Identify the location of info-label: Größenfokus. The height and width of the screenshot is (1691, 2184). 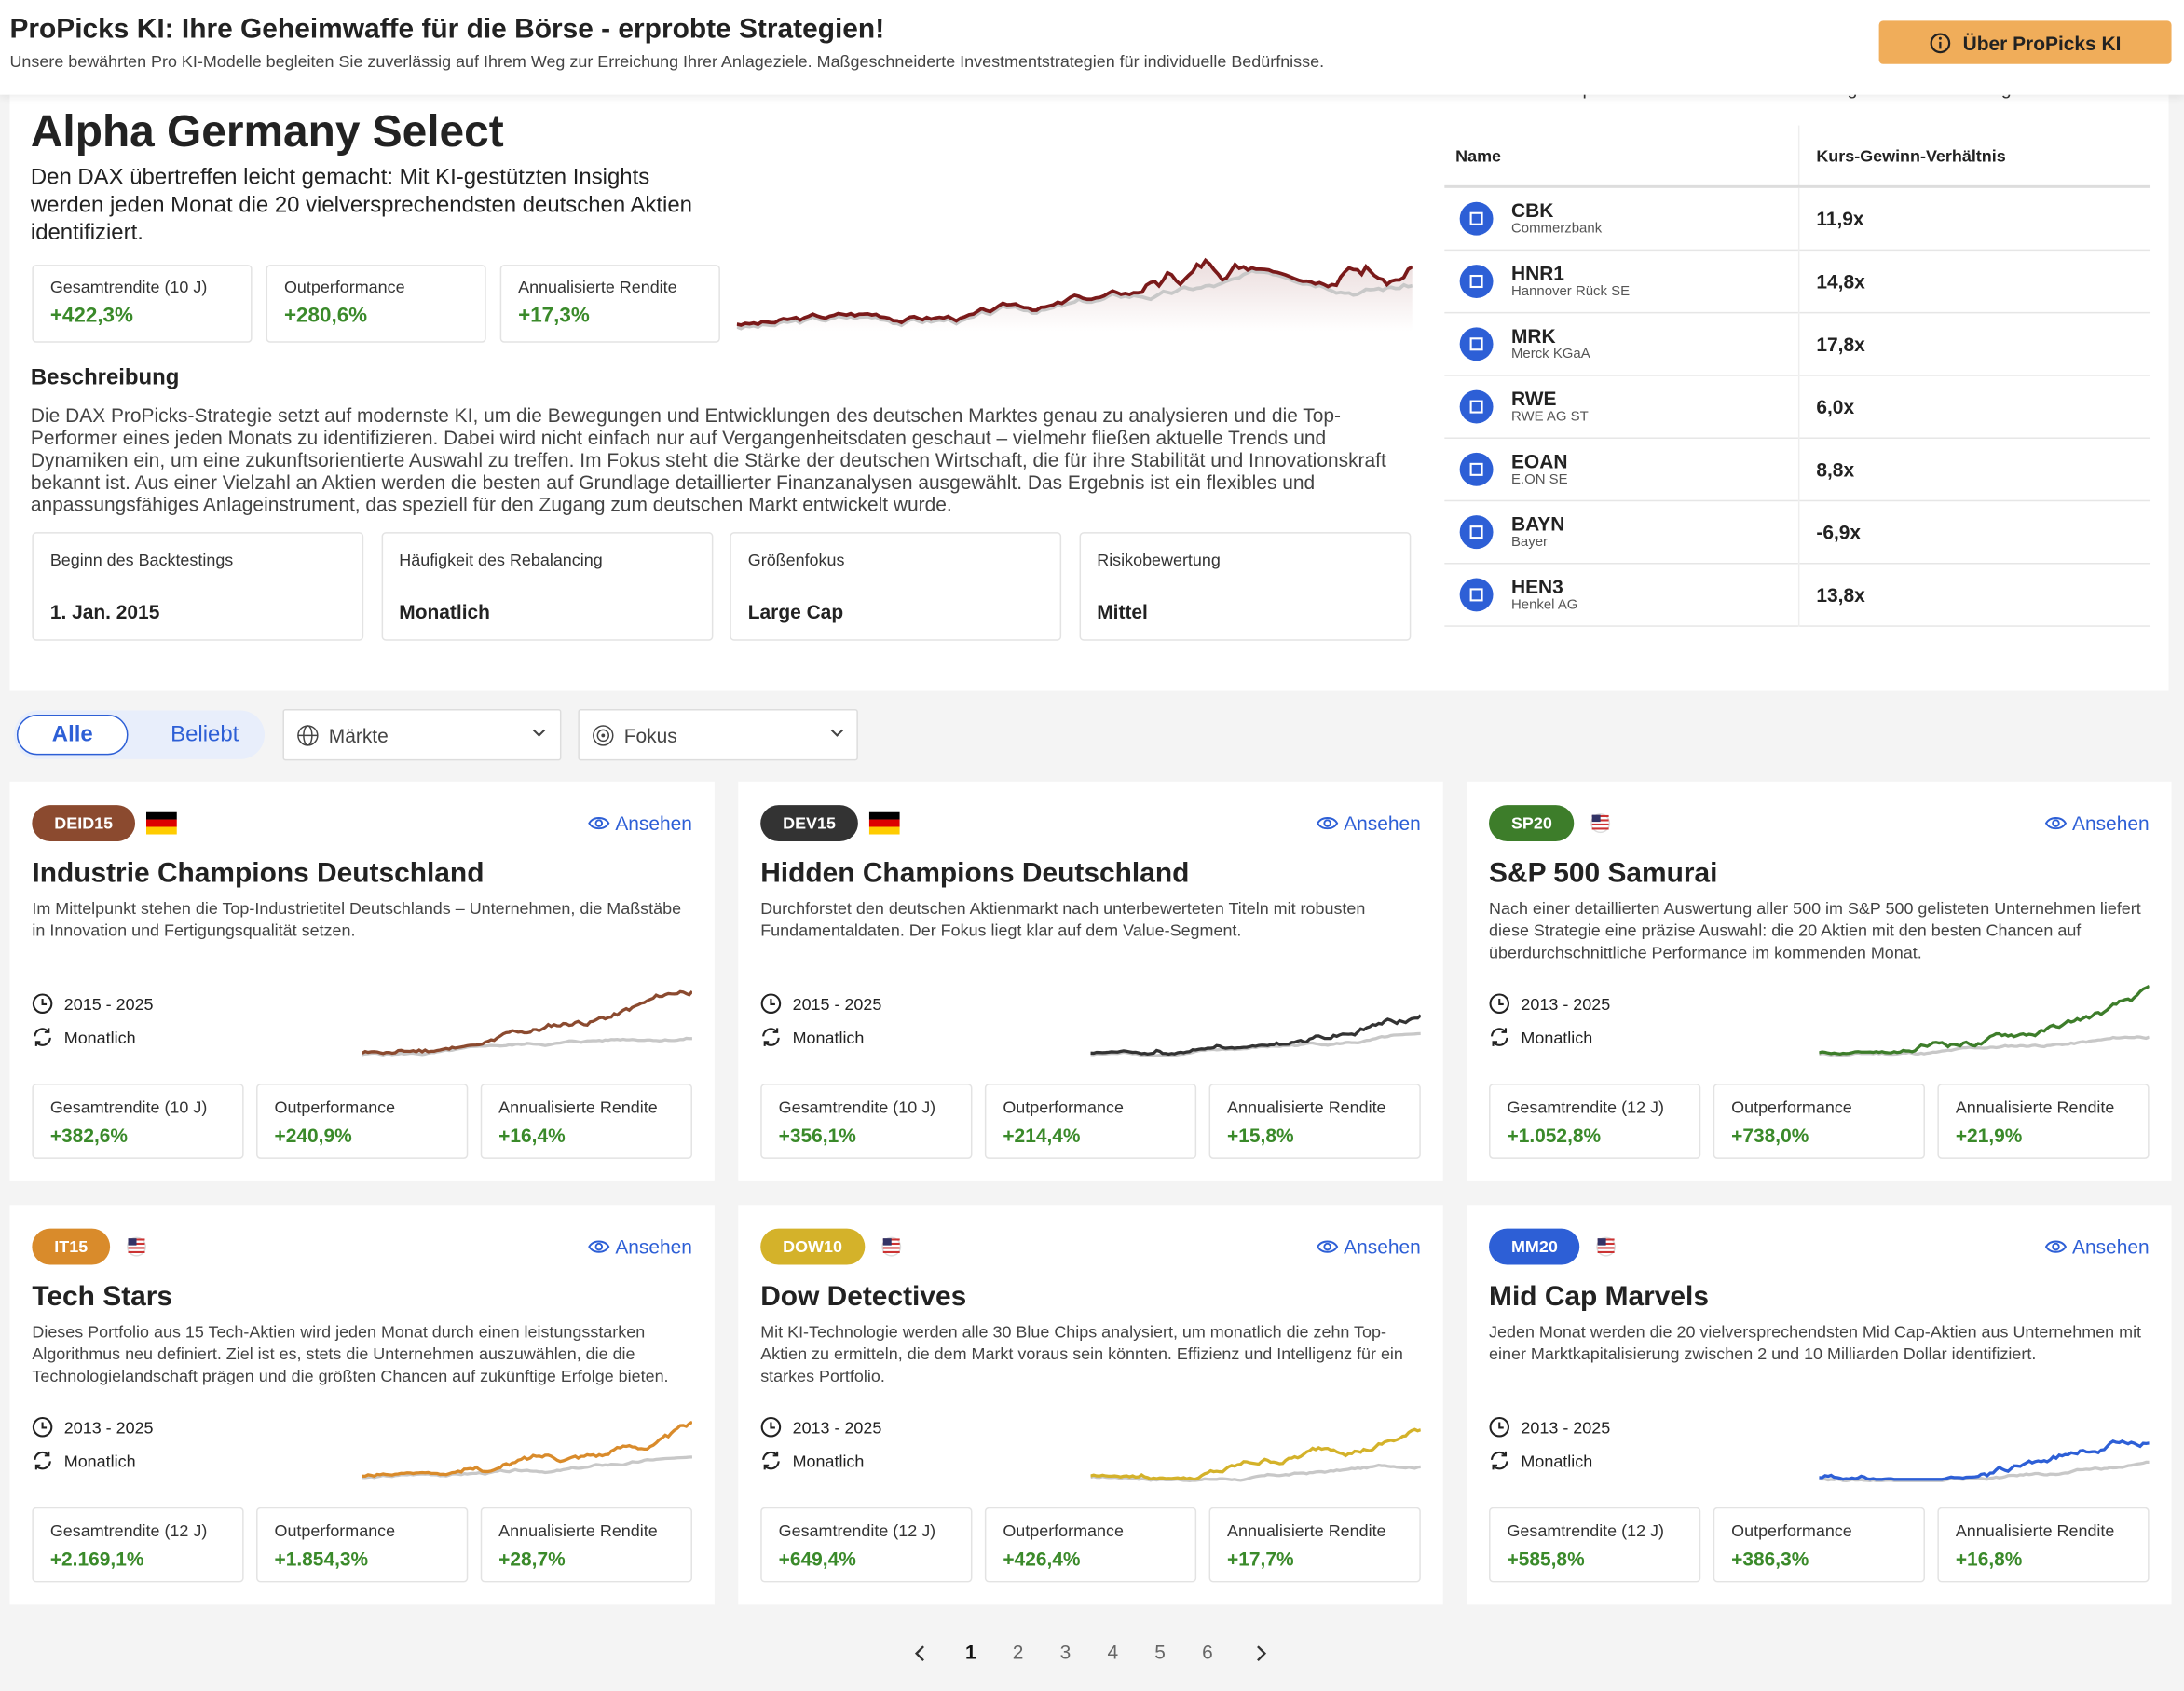
(796, 560).